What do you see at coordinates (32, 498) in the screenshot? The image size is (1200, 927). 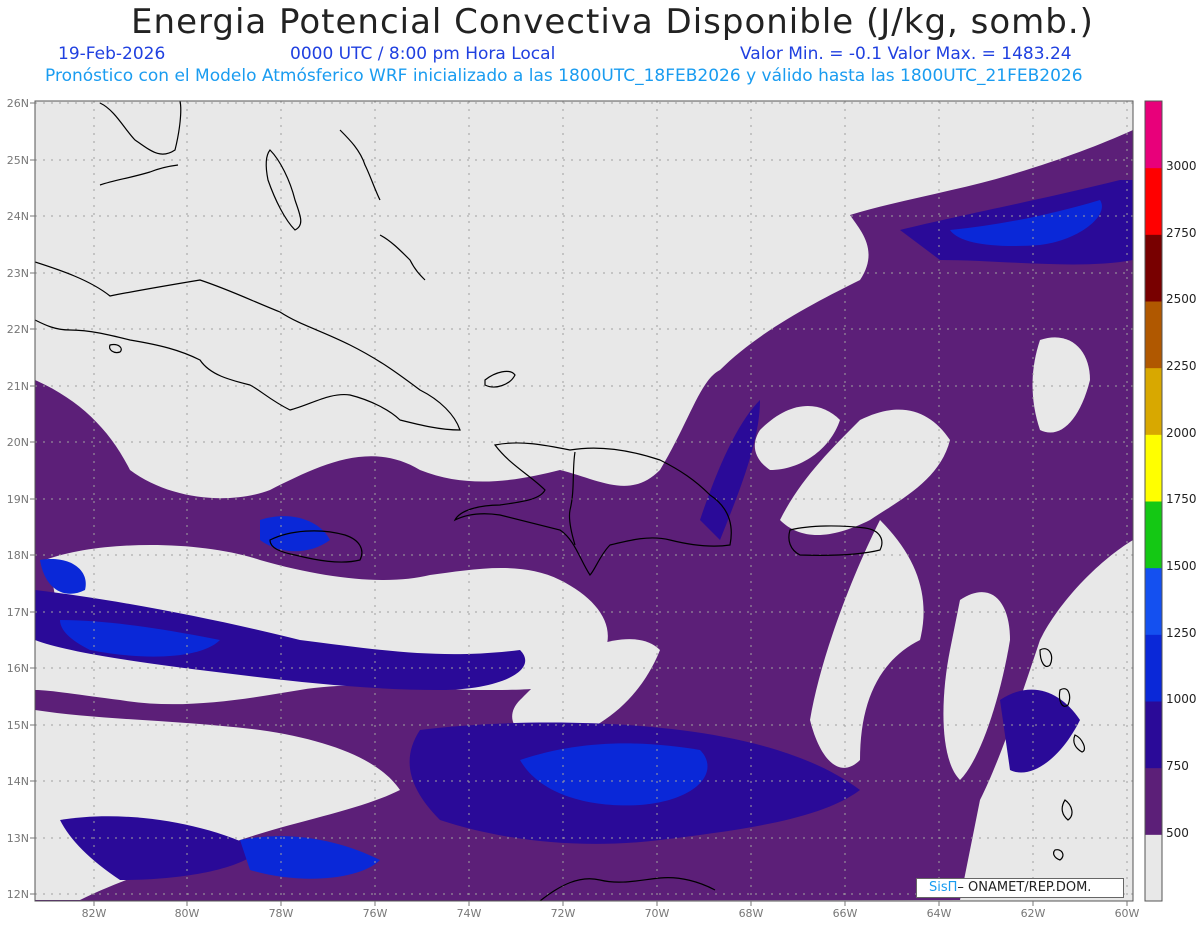 I see `lat-ticks` at bounding box center [32, 498].